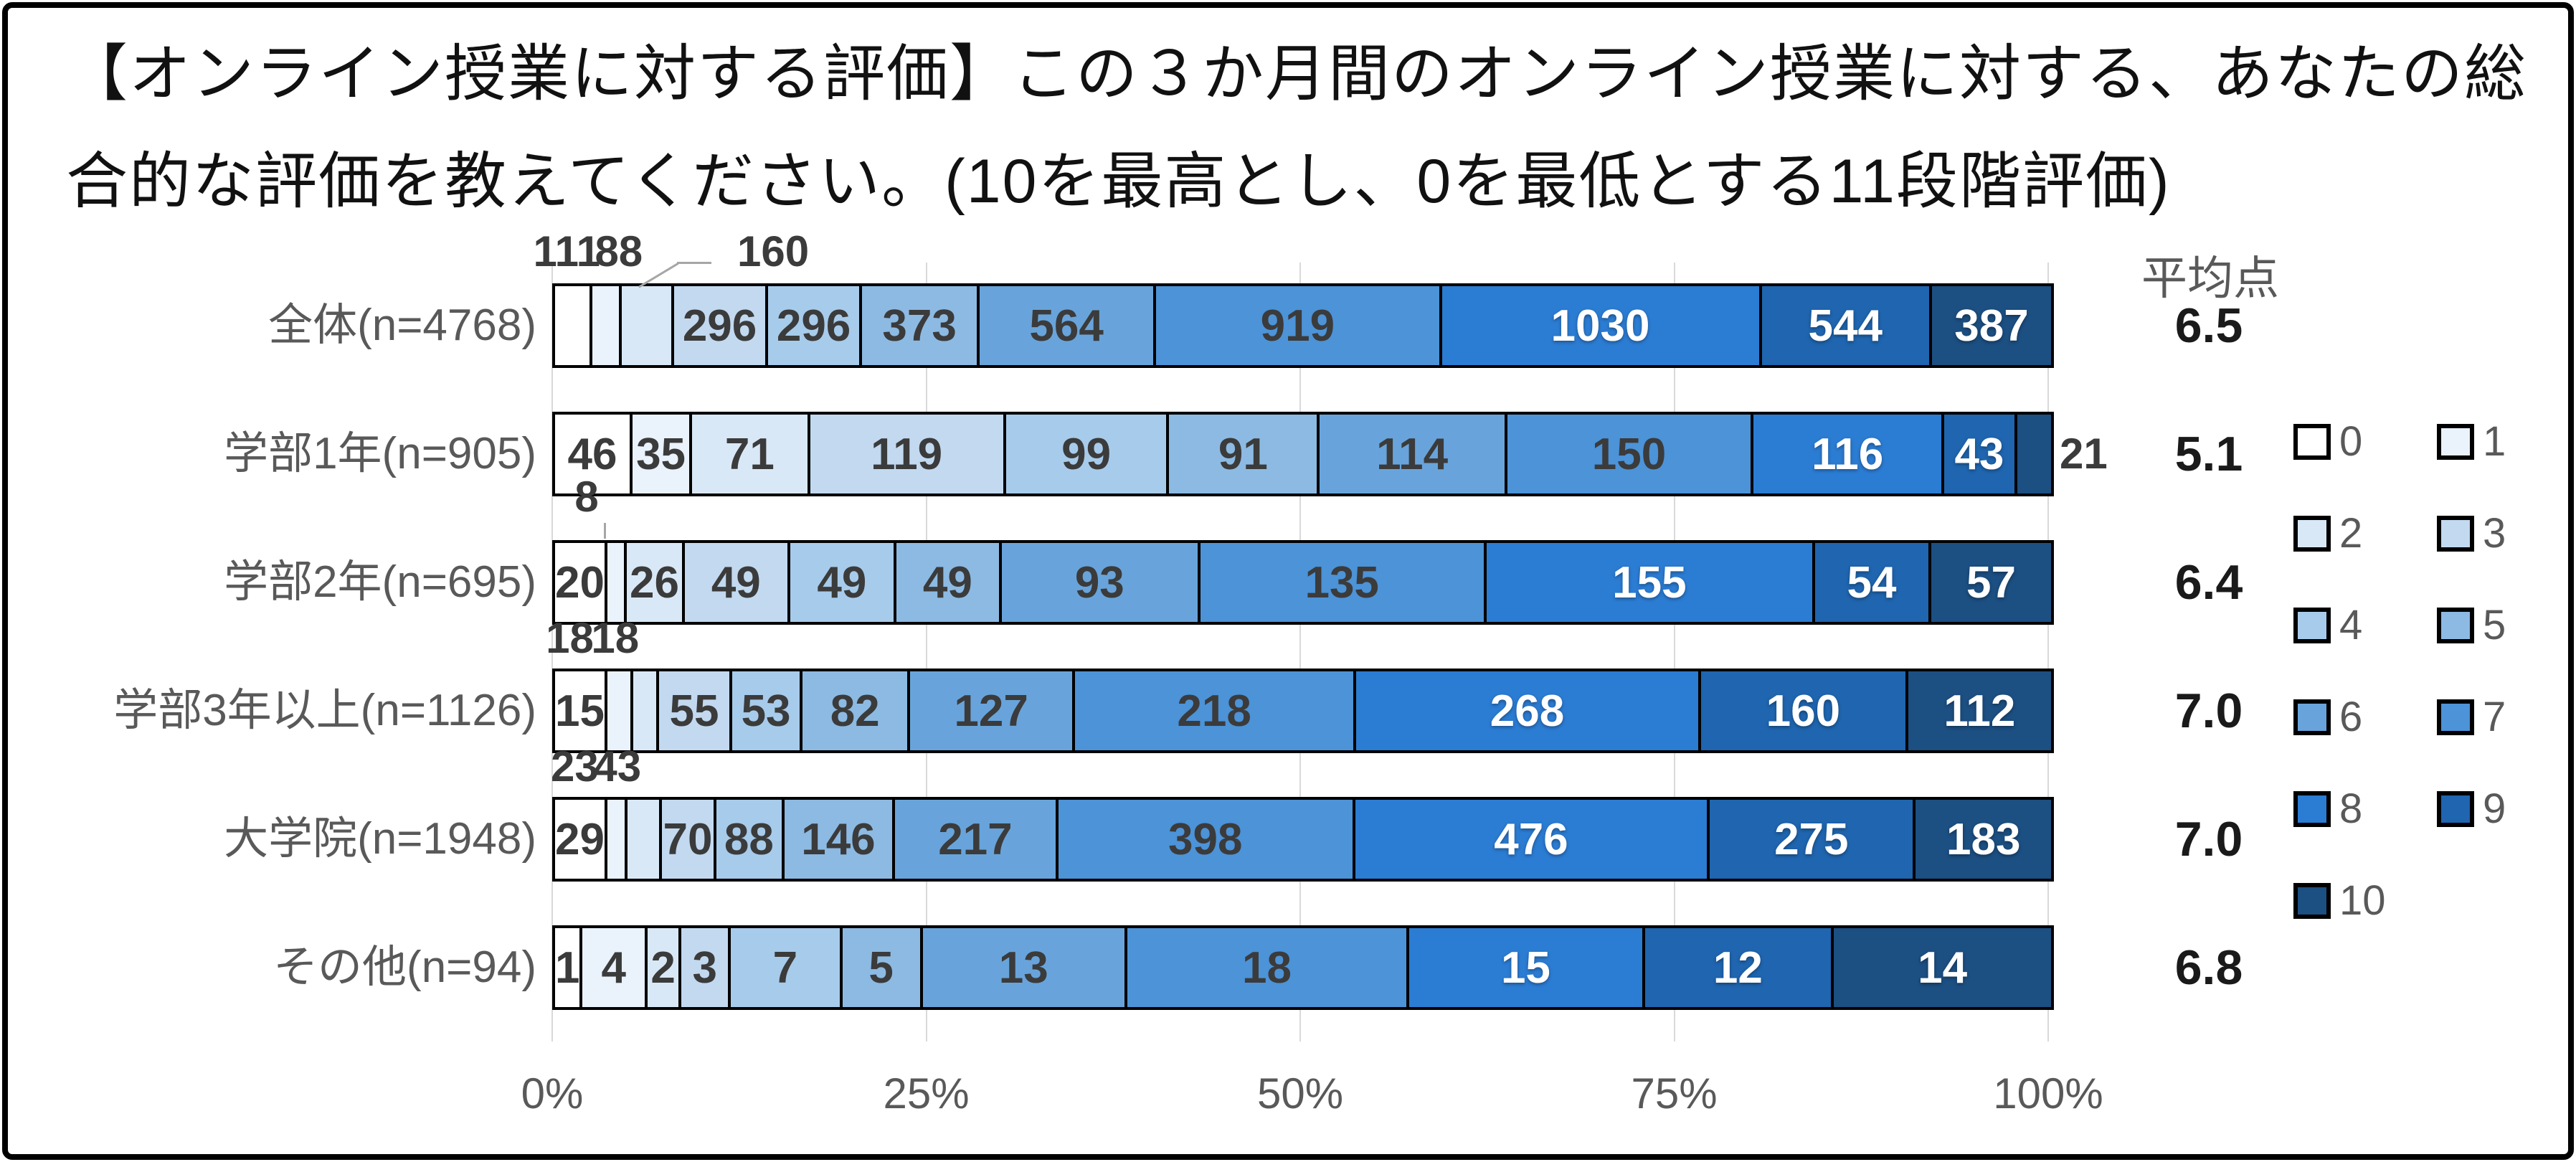  I want to click on bar-segment: 135, so click(1340, 582).